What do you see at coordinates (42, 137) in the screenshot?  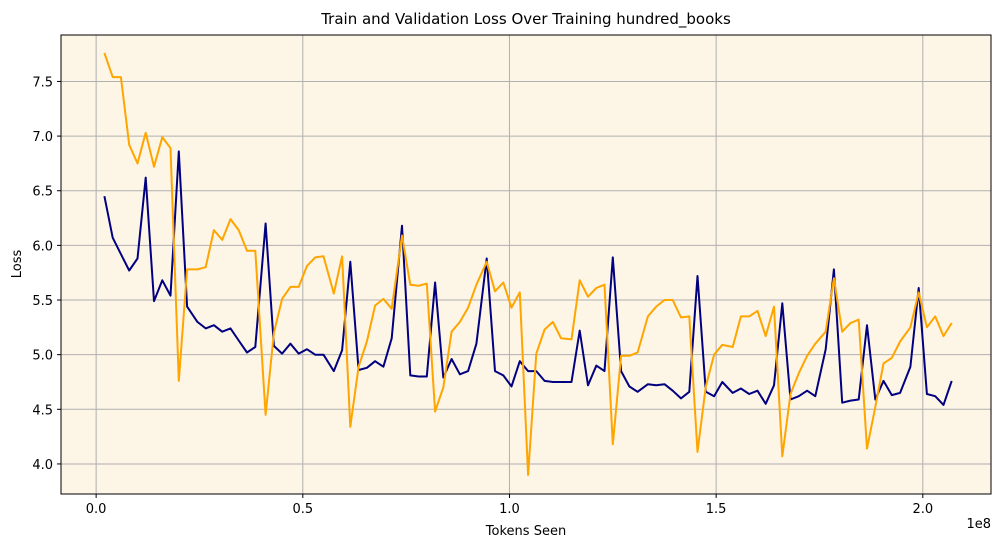 I see `y-tick-label: 7.0` at bounding box center [42, 137].